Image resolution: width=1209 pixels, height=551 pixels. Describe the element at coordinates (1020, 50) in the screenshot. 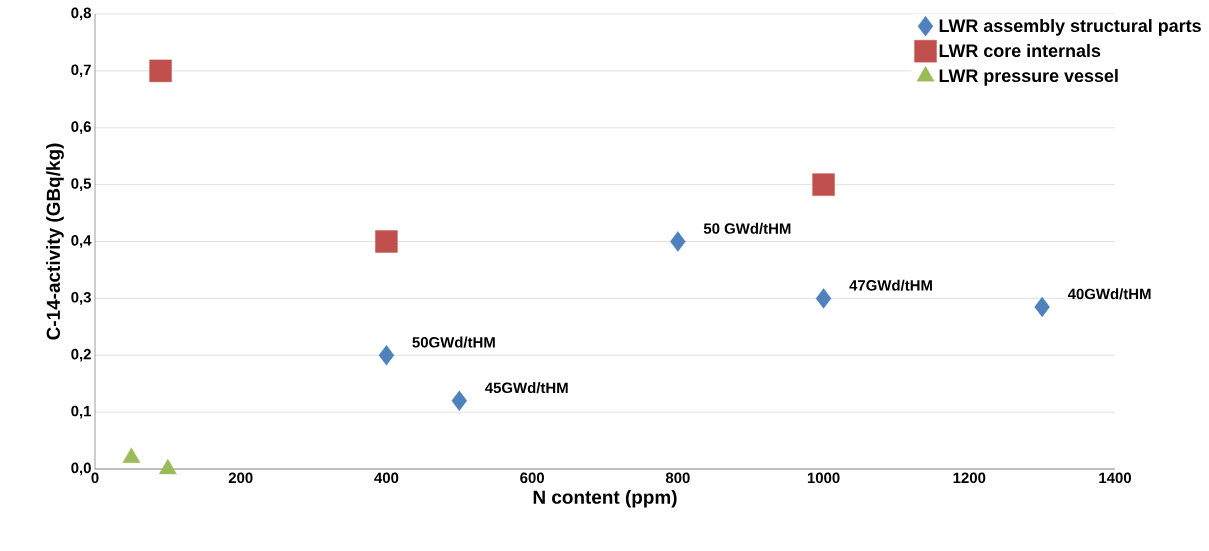

I see `legend-label: LWR core internals` at that location.